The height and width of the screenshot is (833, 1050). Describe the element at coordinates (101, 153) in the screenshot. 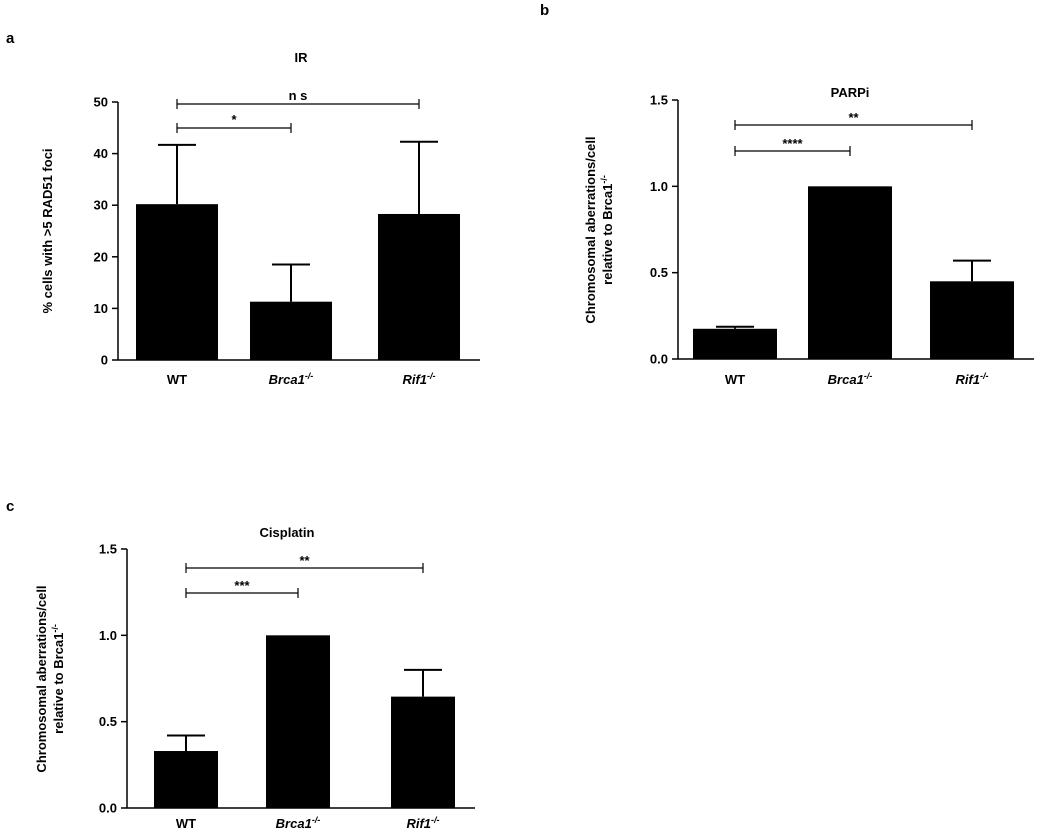

I see `y-tick-label: 40` at that location.